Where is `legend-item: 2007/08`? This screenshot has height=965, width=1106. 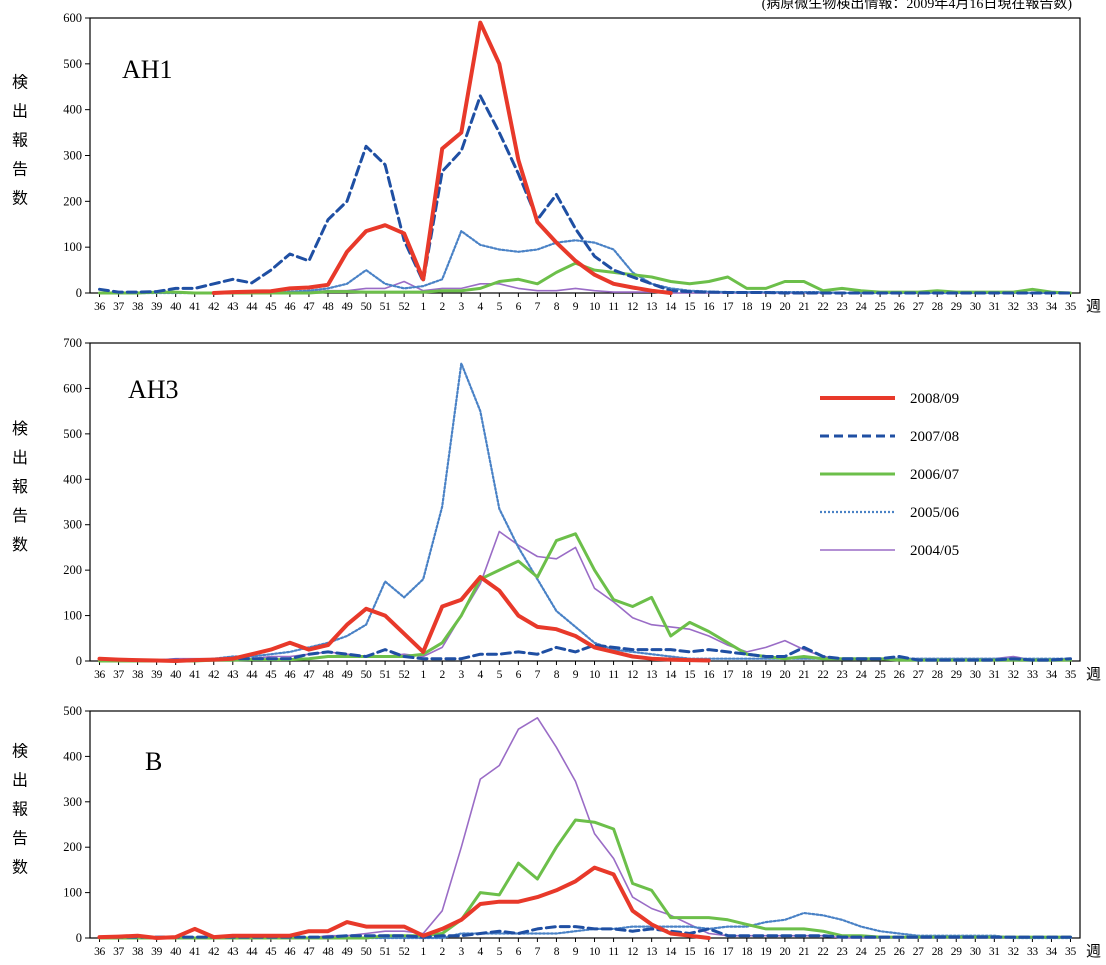 legend-item: 2007/08 is located at coordinates (889, 437).